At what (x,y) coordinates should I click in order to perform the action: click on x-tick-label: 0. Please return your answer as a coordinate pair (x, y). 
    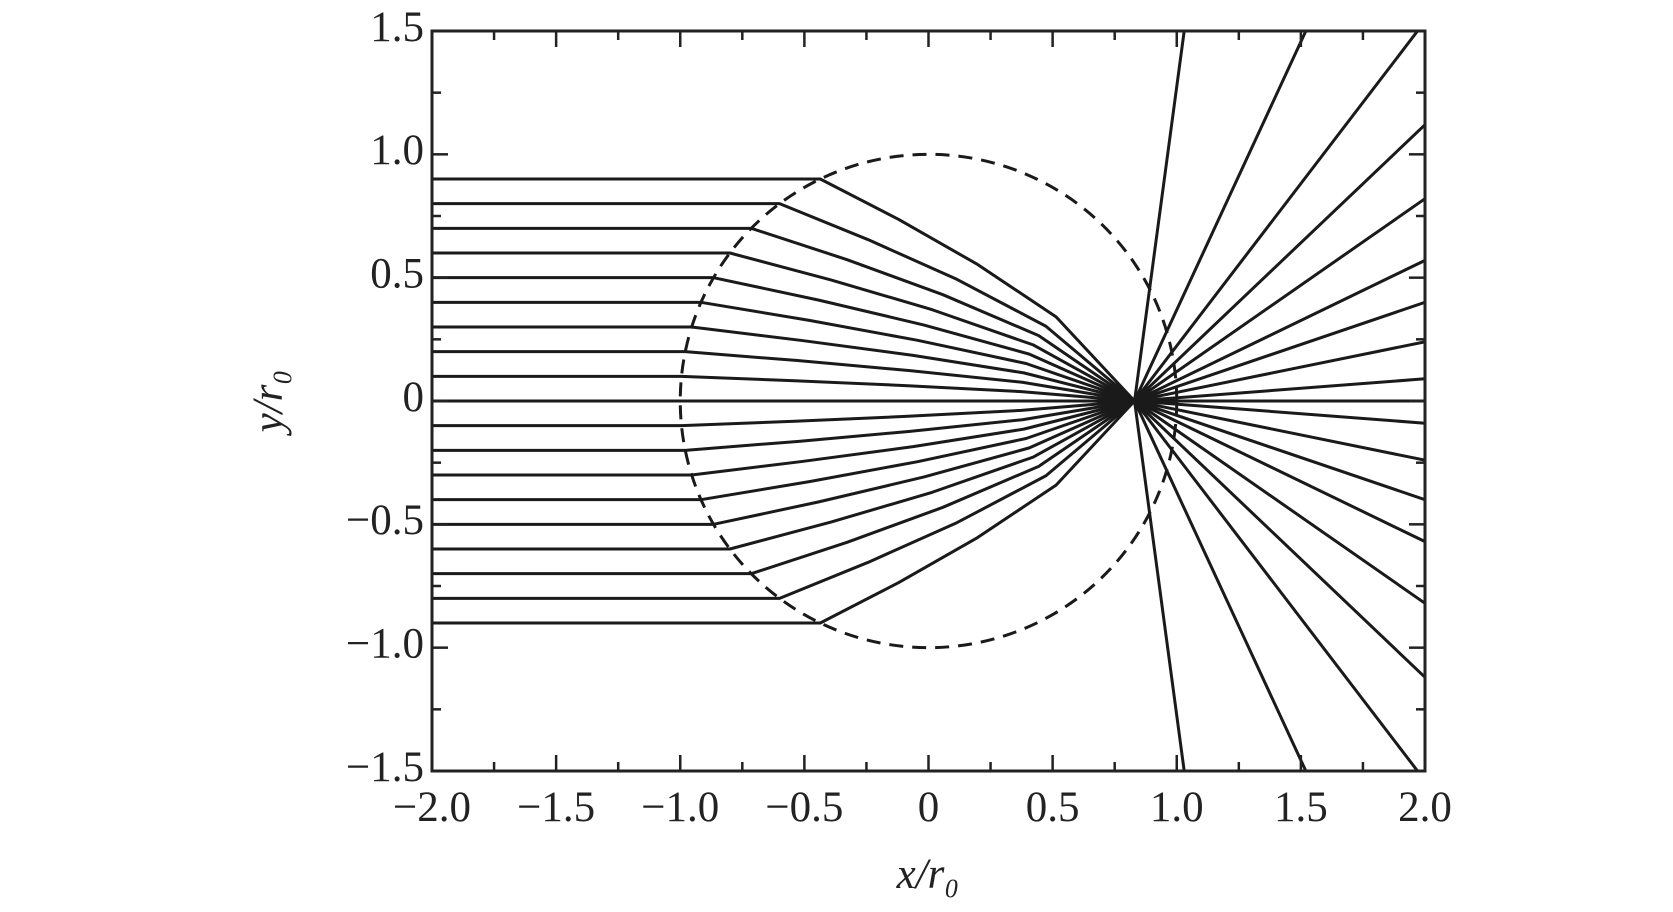
    Looking at the image, I should click on (929, 807).